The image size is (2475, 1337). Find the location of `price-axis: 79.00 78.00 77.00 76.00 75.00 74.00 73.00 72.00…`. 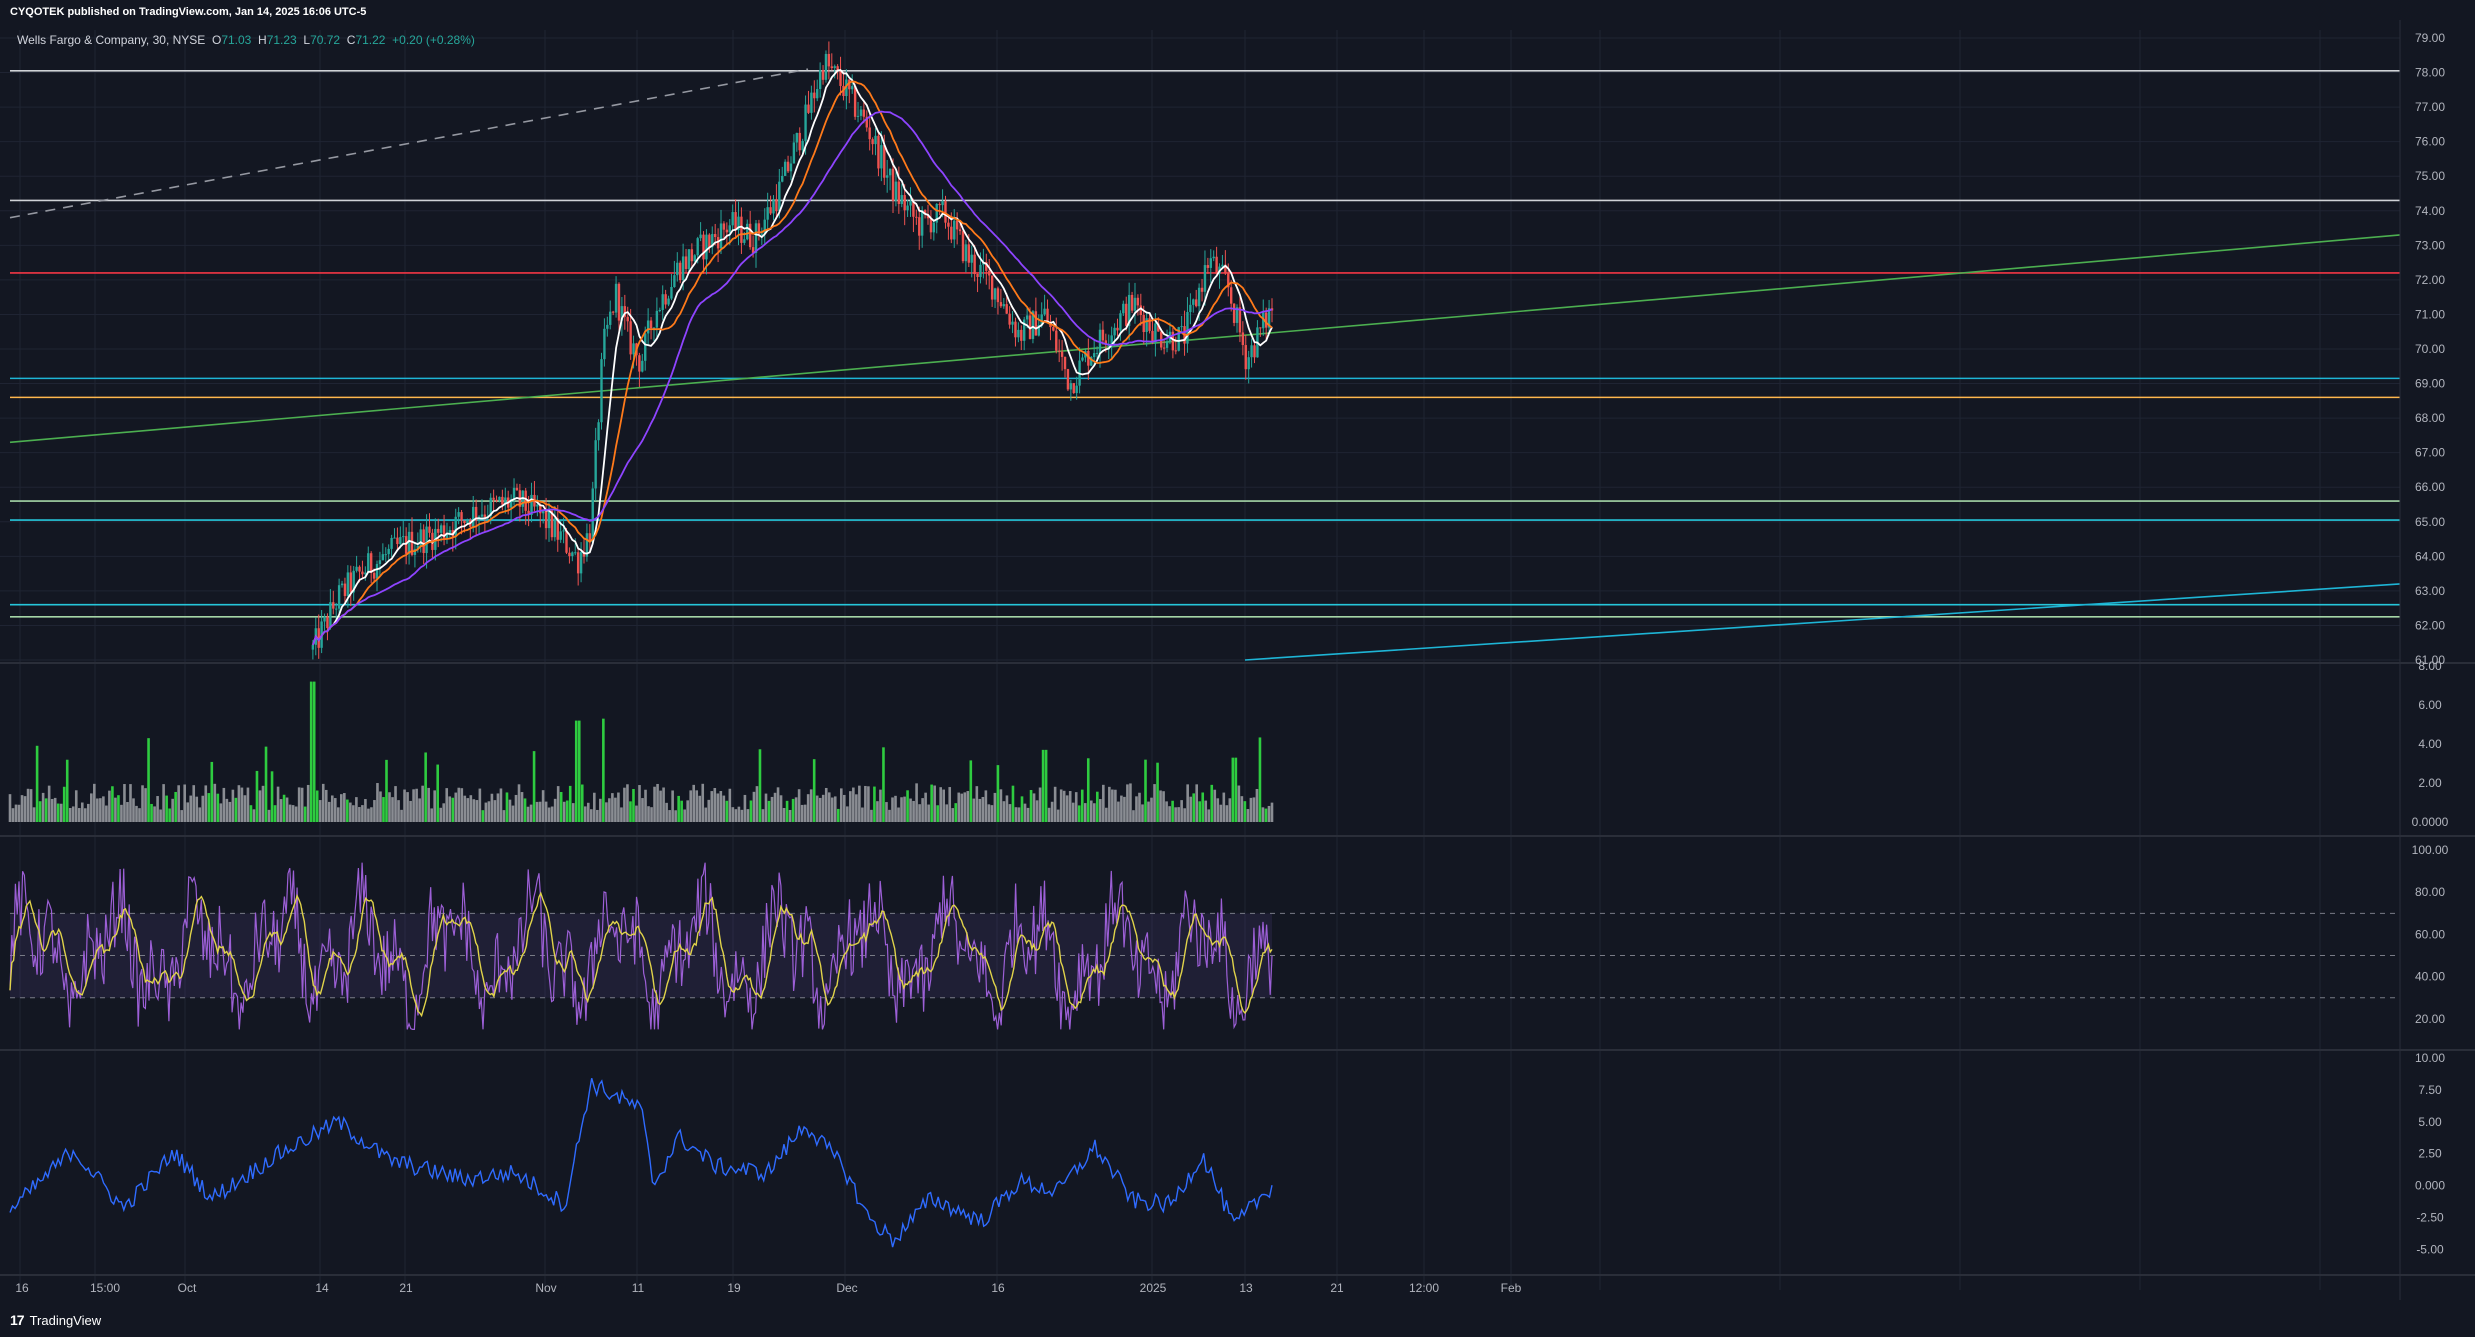

price-axis: 79.00 78.00 77.00 76.00 75.00 74.00 73.00 72.00… is located at coordinates (2430, 643).